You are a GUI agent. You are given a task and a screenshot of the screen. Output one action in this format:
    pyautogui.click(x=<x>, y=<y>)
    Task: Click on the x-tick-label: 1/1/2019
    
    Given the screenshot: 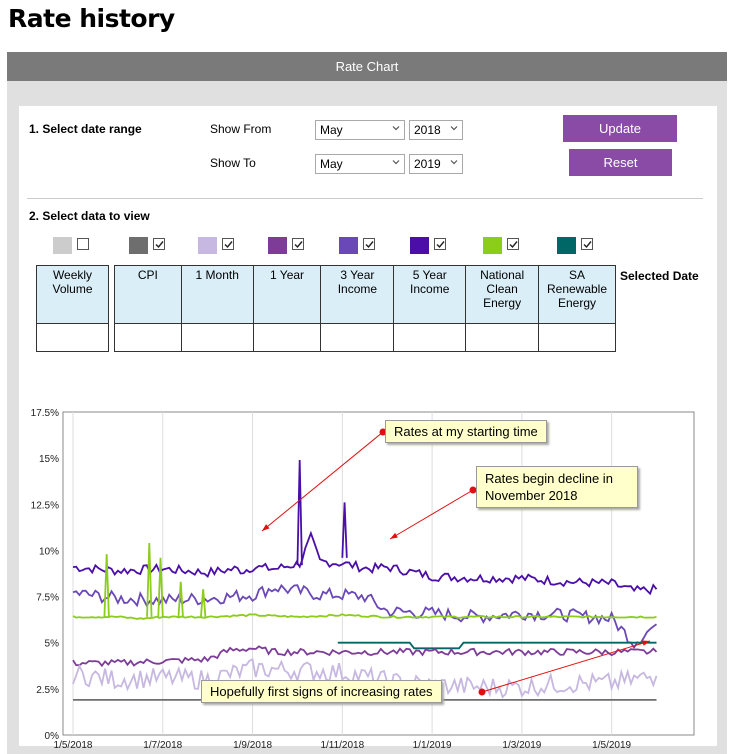 What is the action you would take?
    pyautogui.click(x=432, y=744)
    